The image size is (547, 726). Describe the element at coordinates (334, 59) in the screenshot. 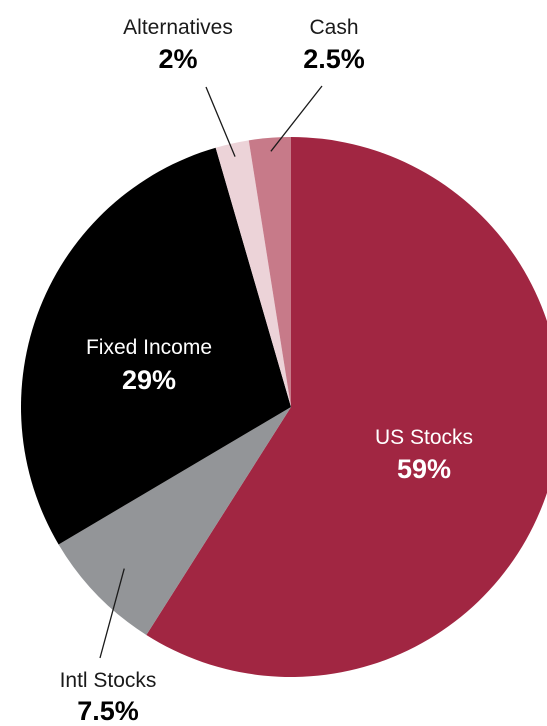

I see `slice-value-label: 2.5%` at that location.